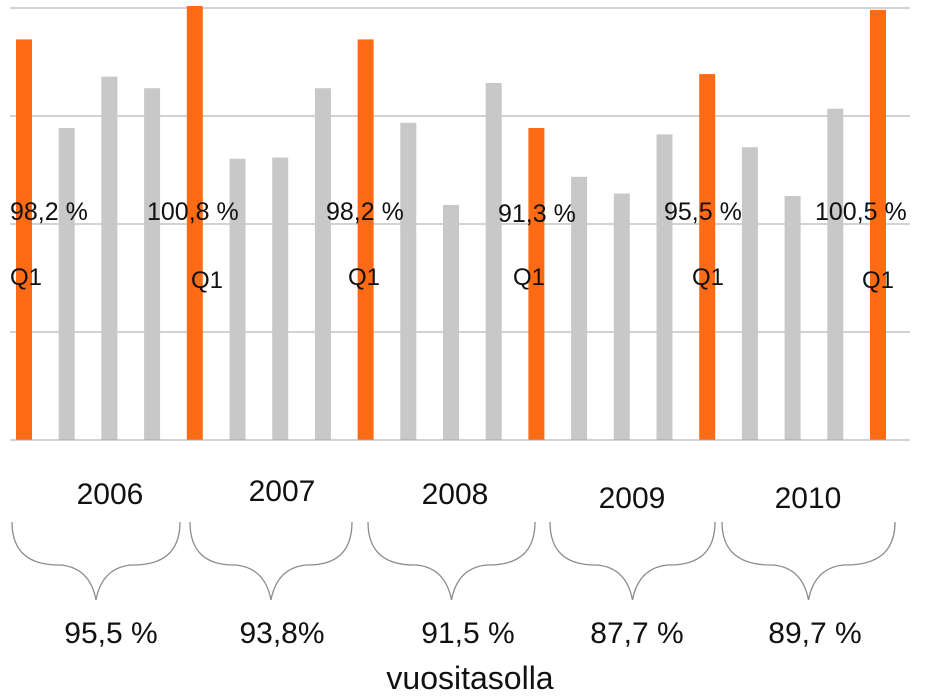  Describe the element at coordinates (808, 561) in the screenshot. I see `brace-2010` at that location.